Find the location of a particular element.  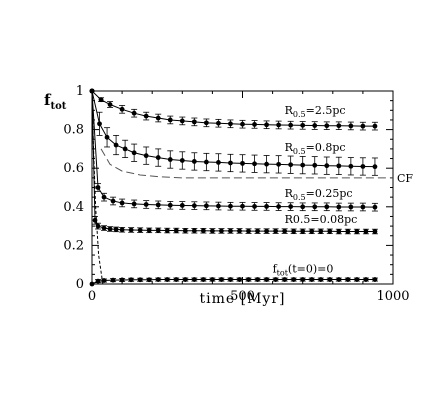

y-axis-title: ftot is located at coordinates (55, 101).